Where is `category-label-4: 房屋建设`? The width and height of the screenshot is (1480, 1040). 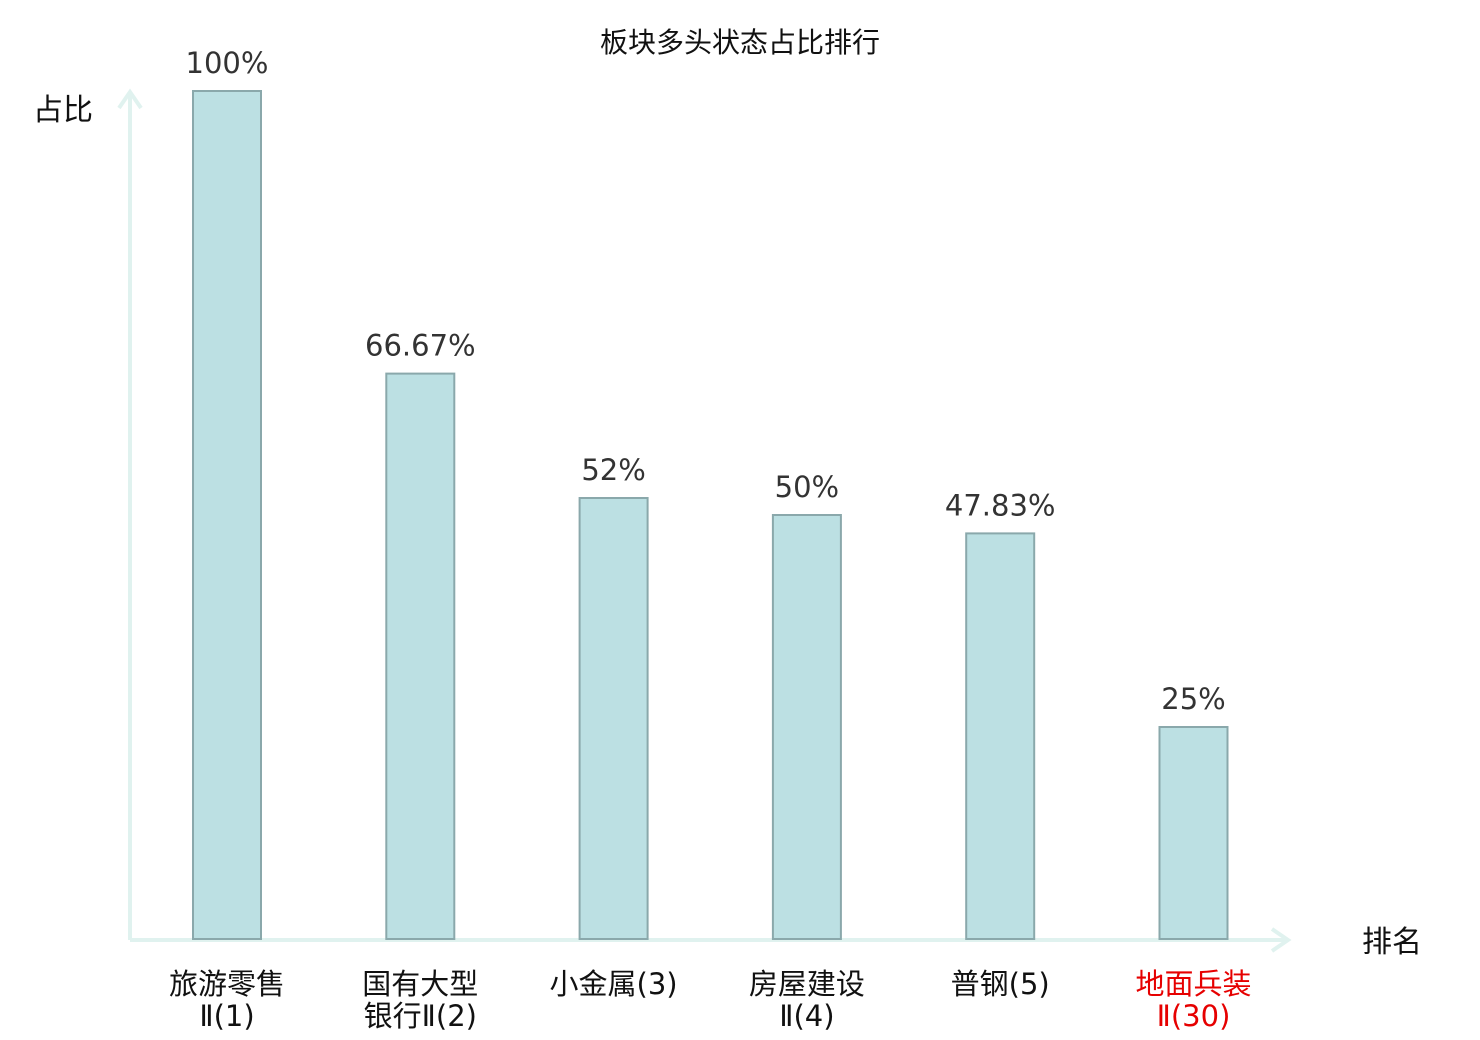 category-label-4: 房屋建设 is located at coordinates (807, 984).